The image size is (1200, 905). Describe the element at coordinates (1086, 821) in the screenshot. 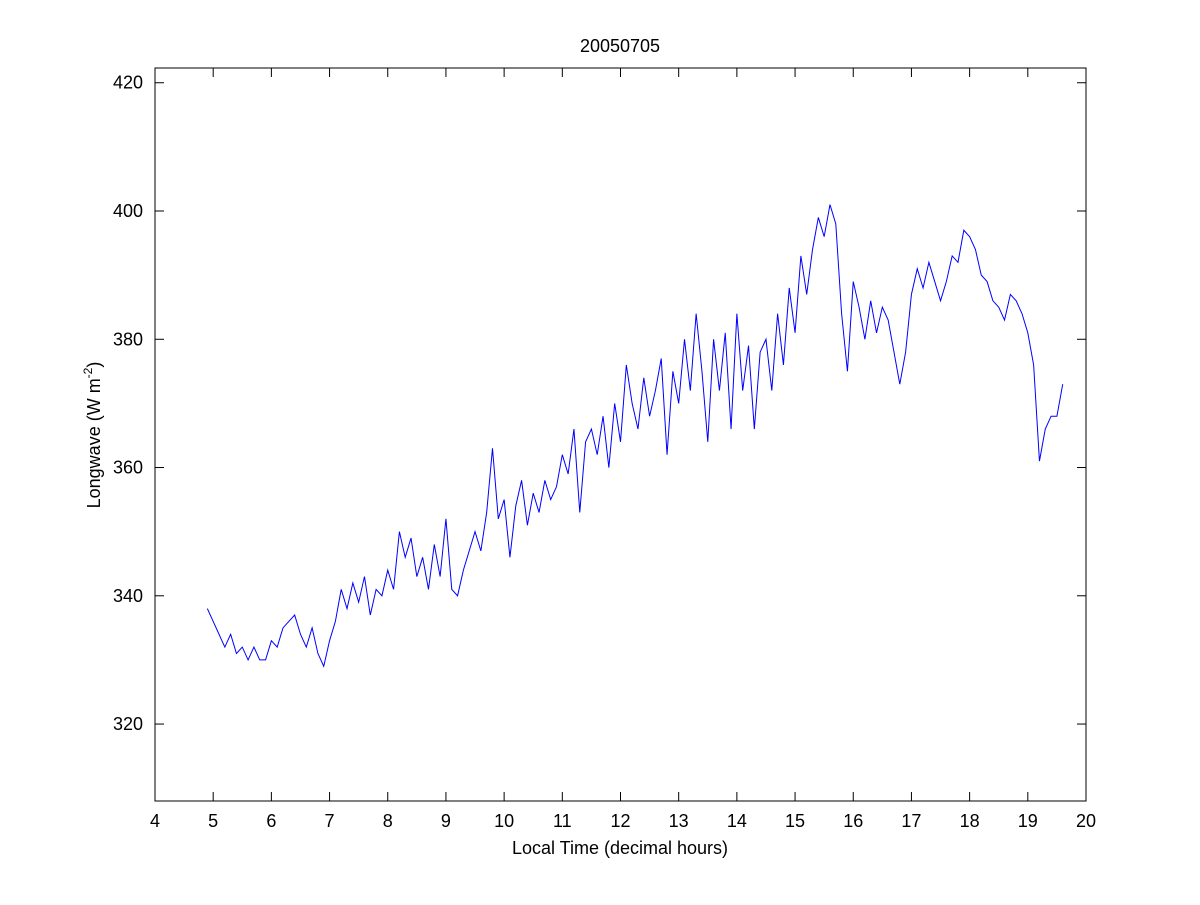

I see `x-tick-label: 20` at that location.